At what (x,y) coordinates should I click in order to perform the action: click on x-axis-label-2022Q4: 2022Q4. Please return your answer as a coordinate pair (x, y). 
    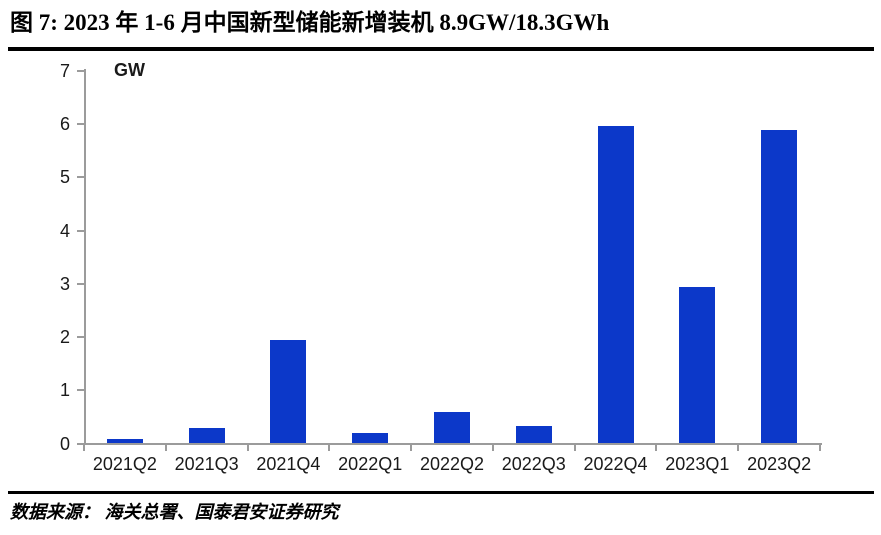
    Looking at the image, I should click on (615, 464).